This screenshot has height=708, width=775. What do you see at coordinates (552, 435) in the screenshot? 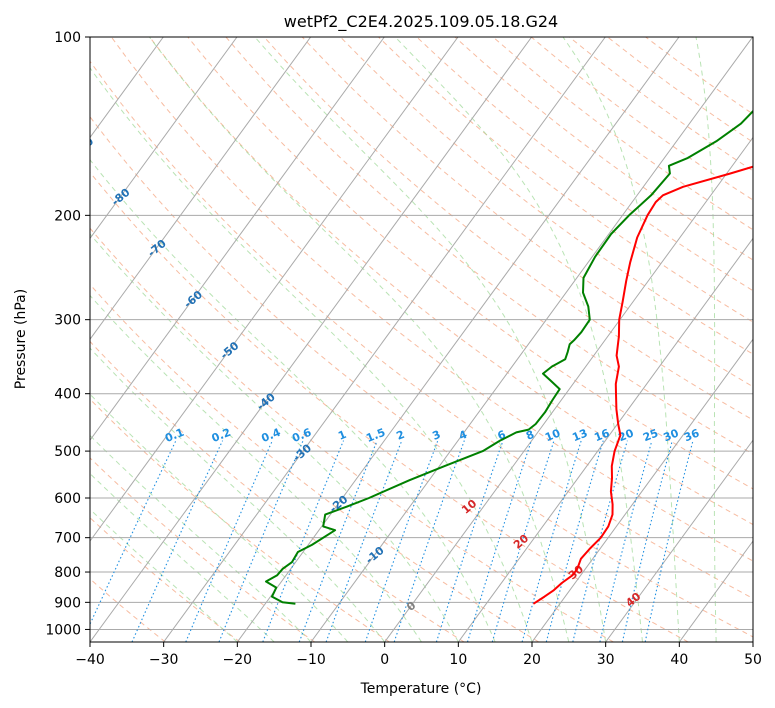
I see `mixing-ratio-label: 10` at bounding box center [552, 435].